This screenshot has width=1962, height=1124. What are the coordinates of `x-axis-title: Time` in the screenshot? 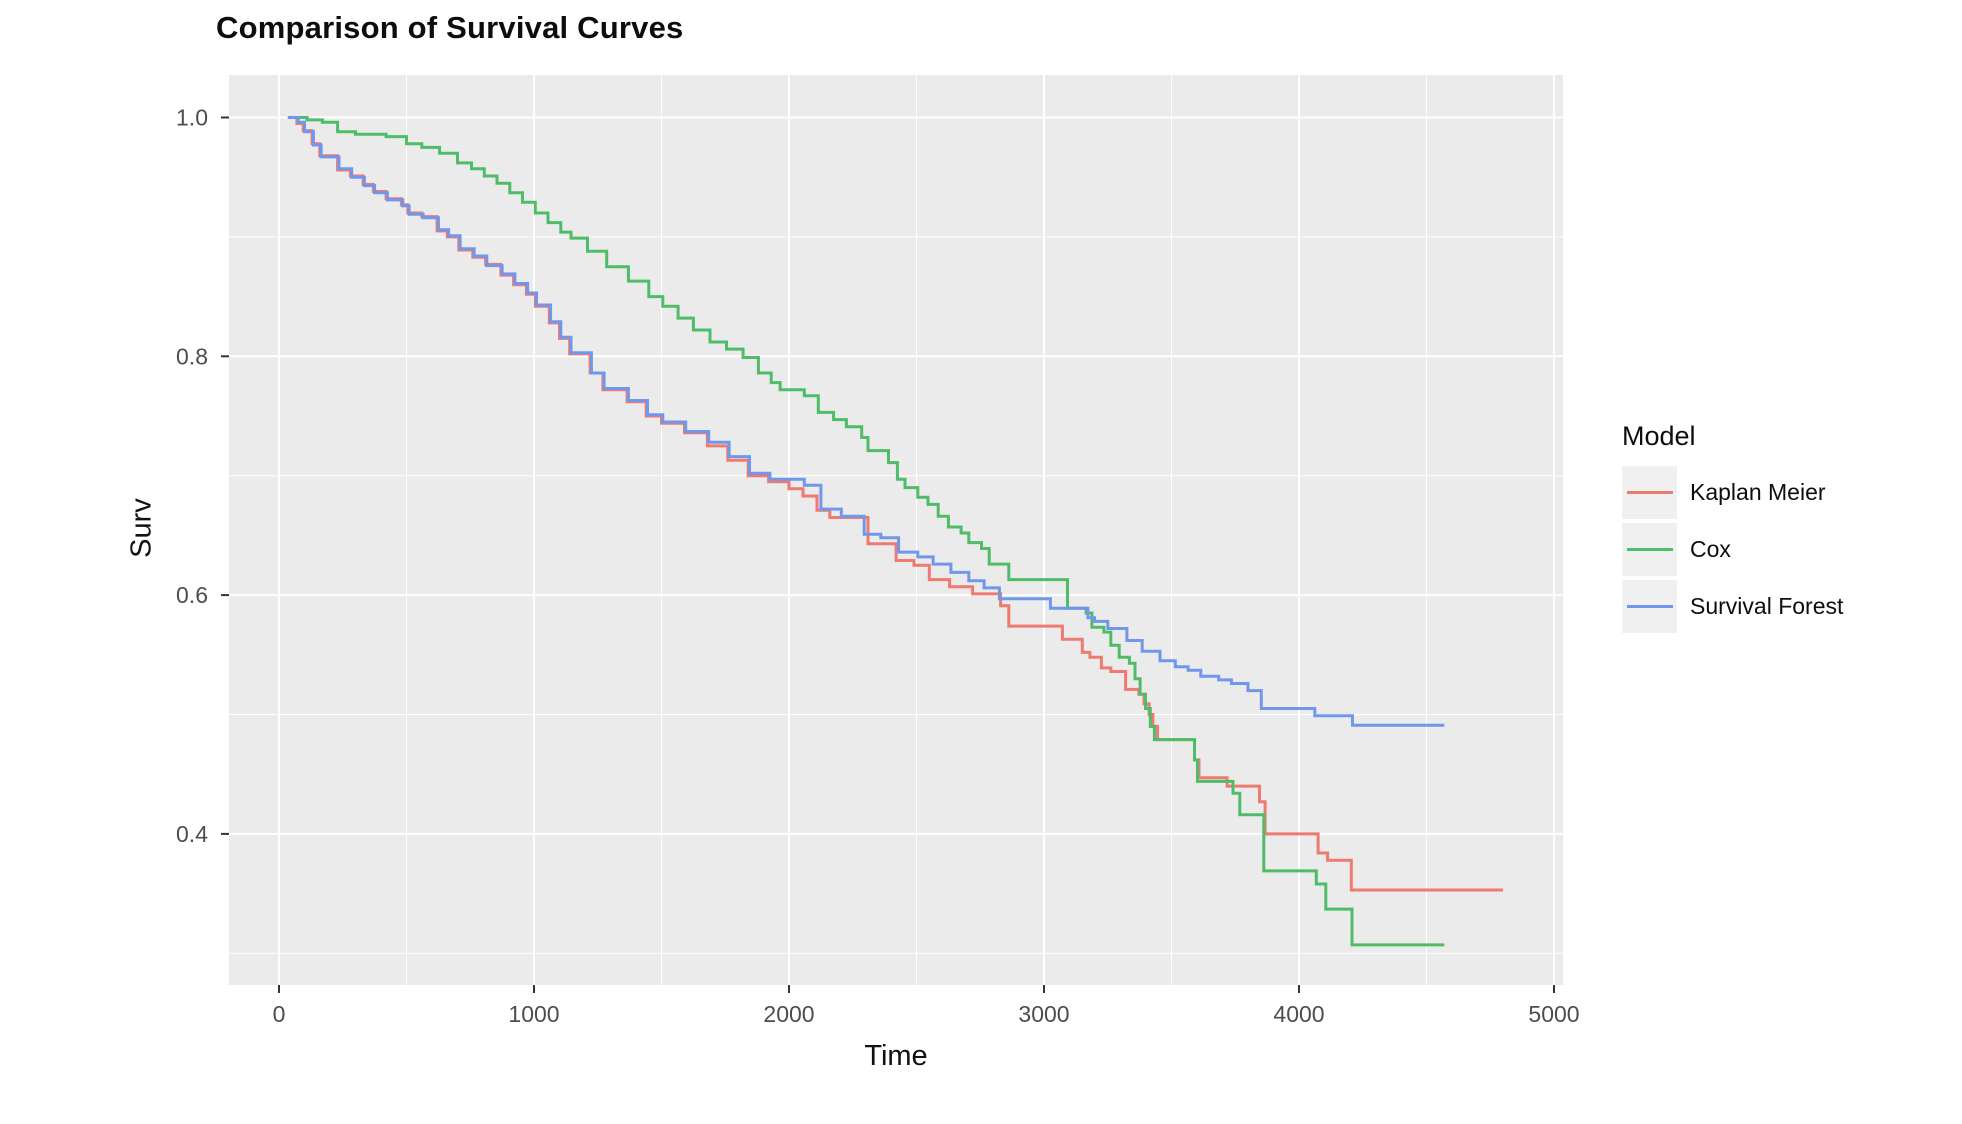 It's located at (896, 1056).